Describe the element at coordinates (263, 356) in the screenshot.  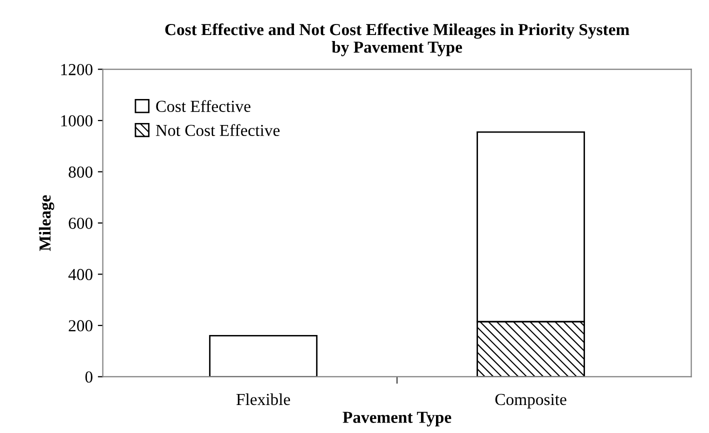
I see `bar` at that location.